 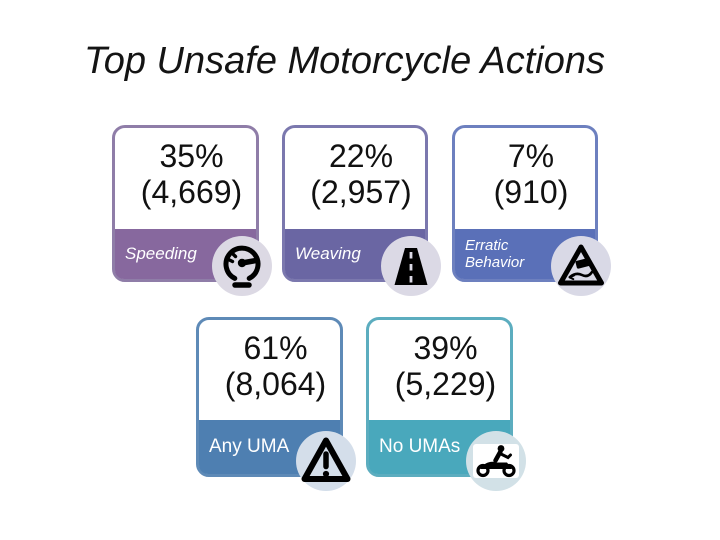 I want to click on stat-percent: 35%, so click(x=191, y=156).